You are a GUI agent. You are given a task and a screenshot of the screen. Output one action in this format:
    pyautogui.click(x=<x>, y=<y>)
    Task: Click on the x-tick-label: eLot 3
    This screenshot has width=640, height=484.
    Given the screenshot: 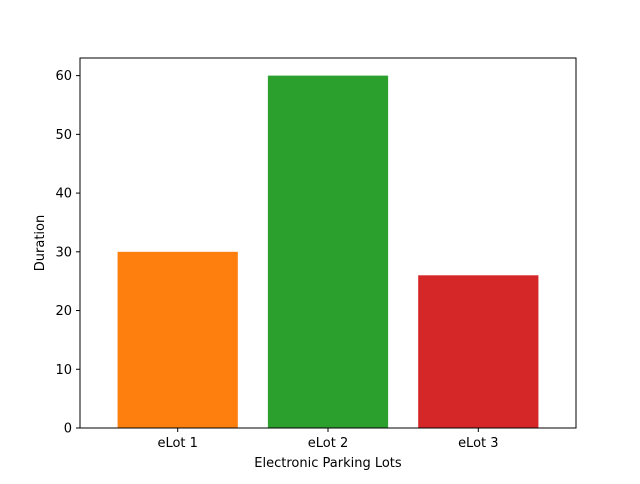 What is the action you would take?
    pyautogui.click(x=478, y=443)
    